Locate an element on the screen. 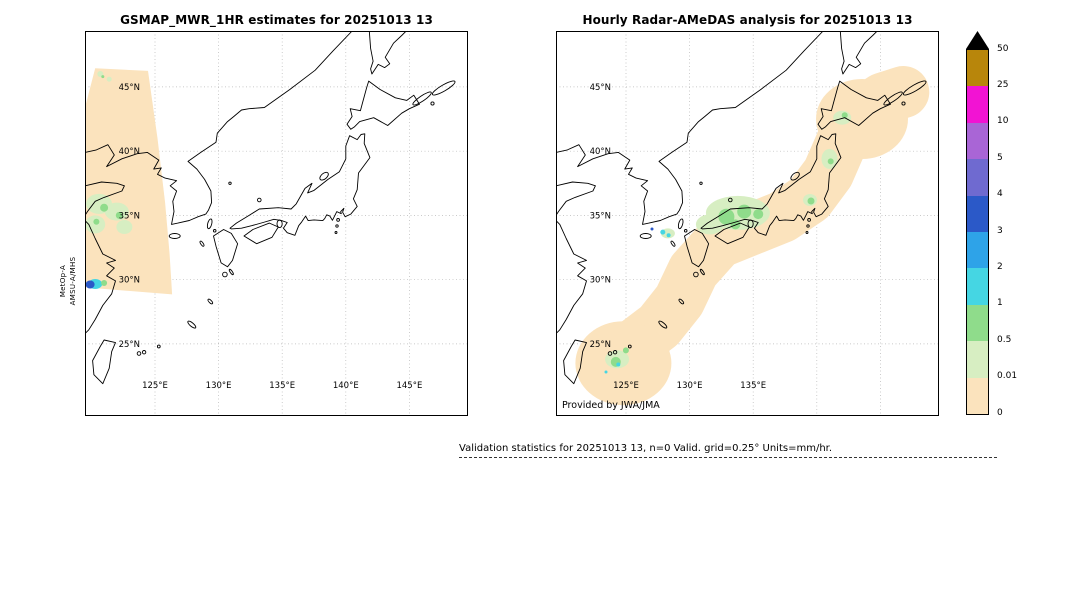 The height and width of the screenshot is (612, 1080). satellite-name: MetOp-A is located at coordinates (63, 281).